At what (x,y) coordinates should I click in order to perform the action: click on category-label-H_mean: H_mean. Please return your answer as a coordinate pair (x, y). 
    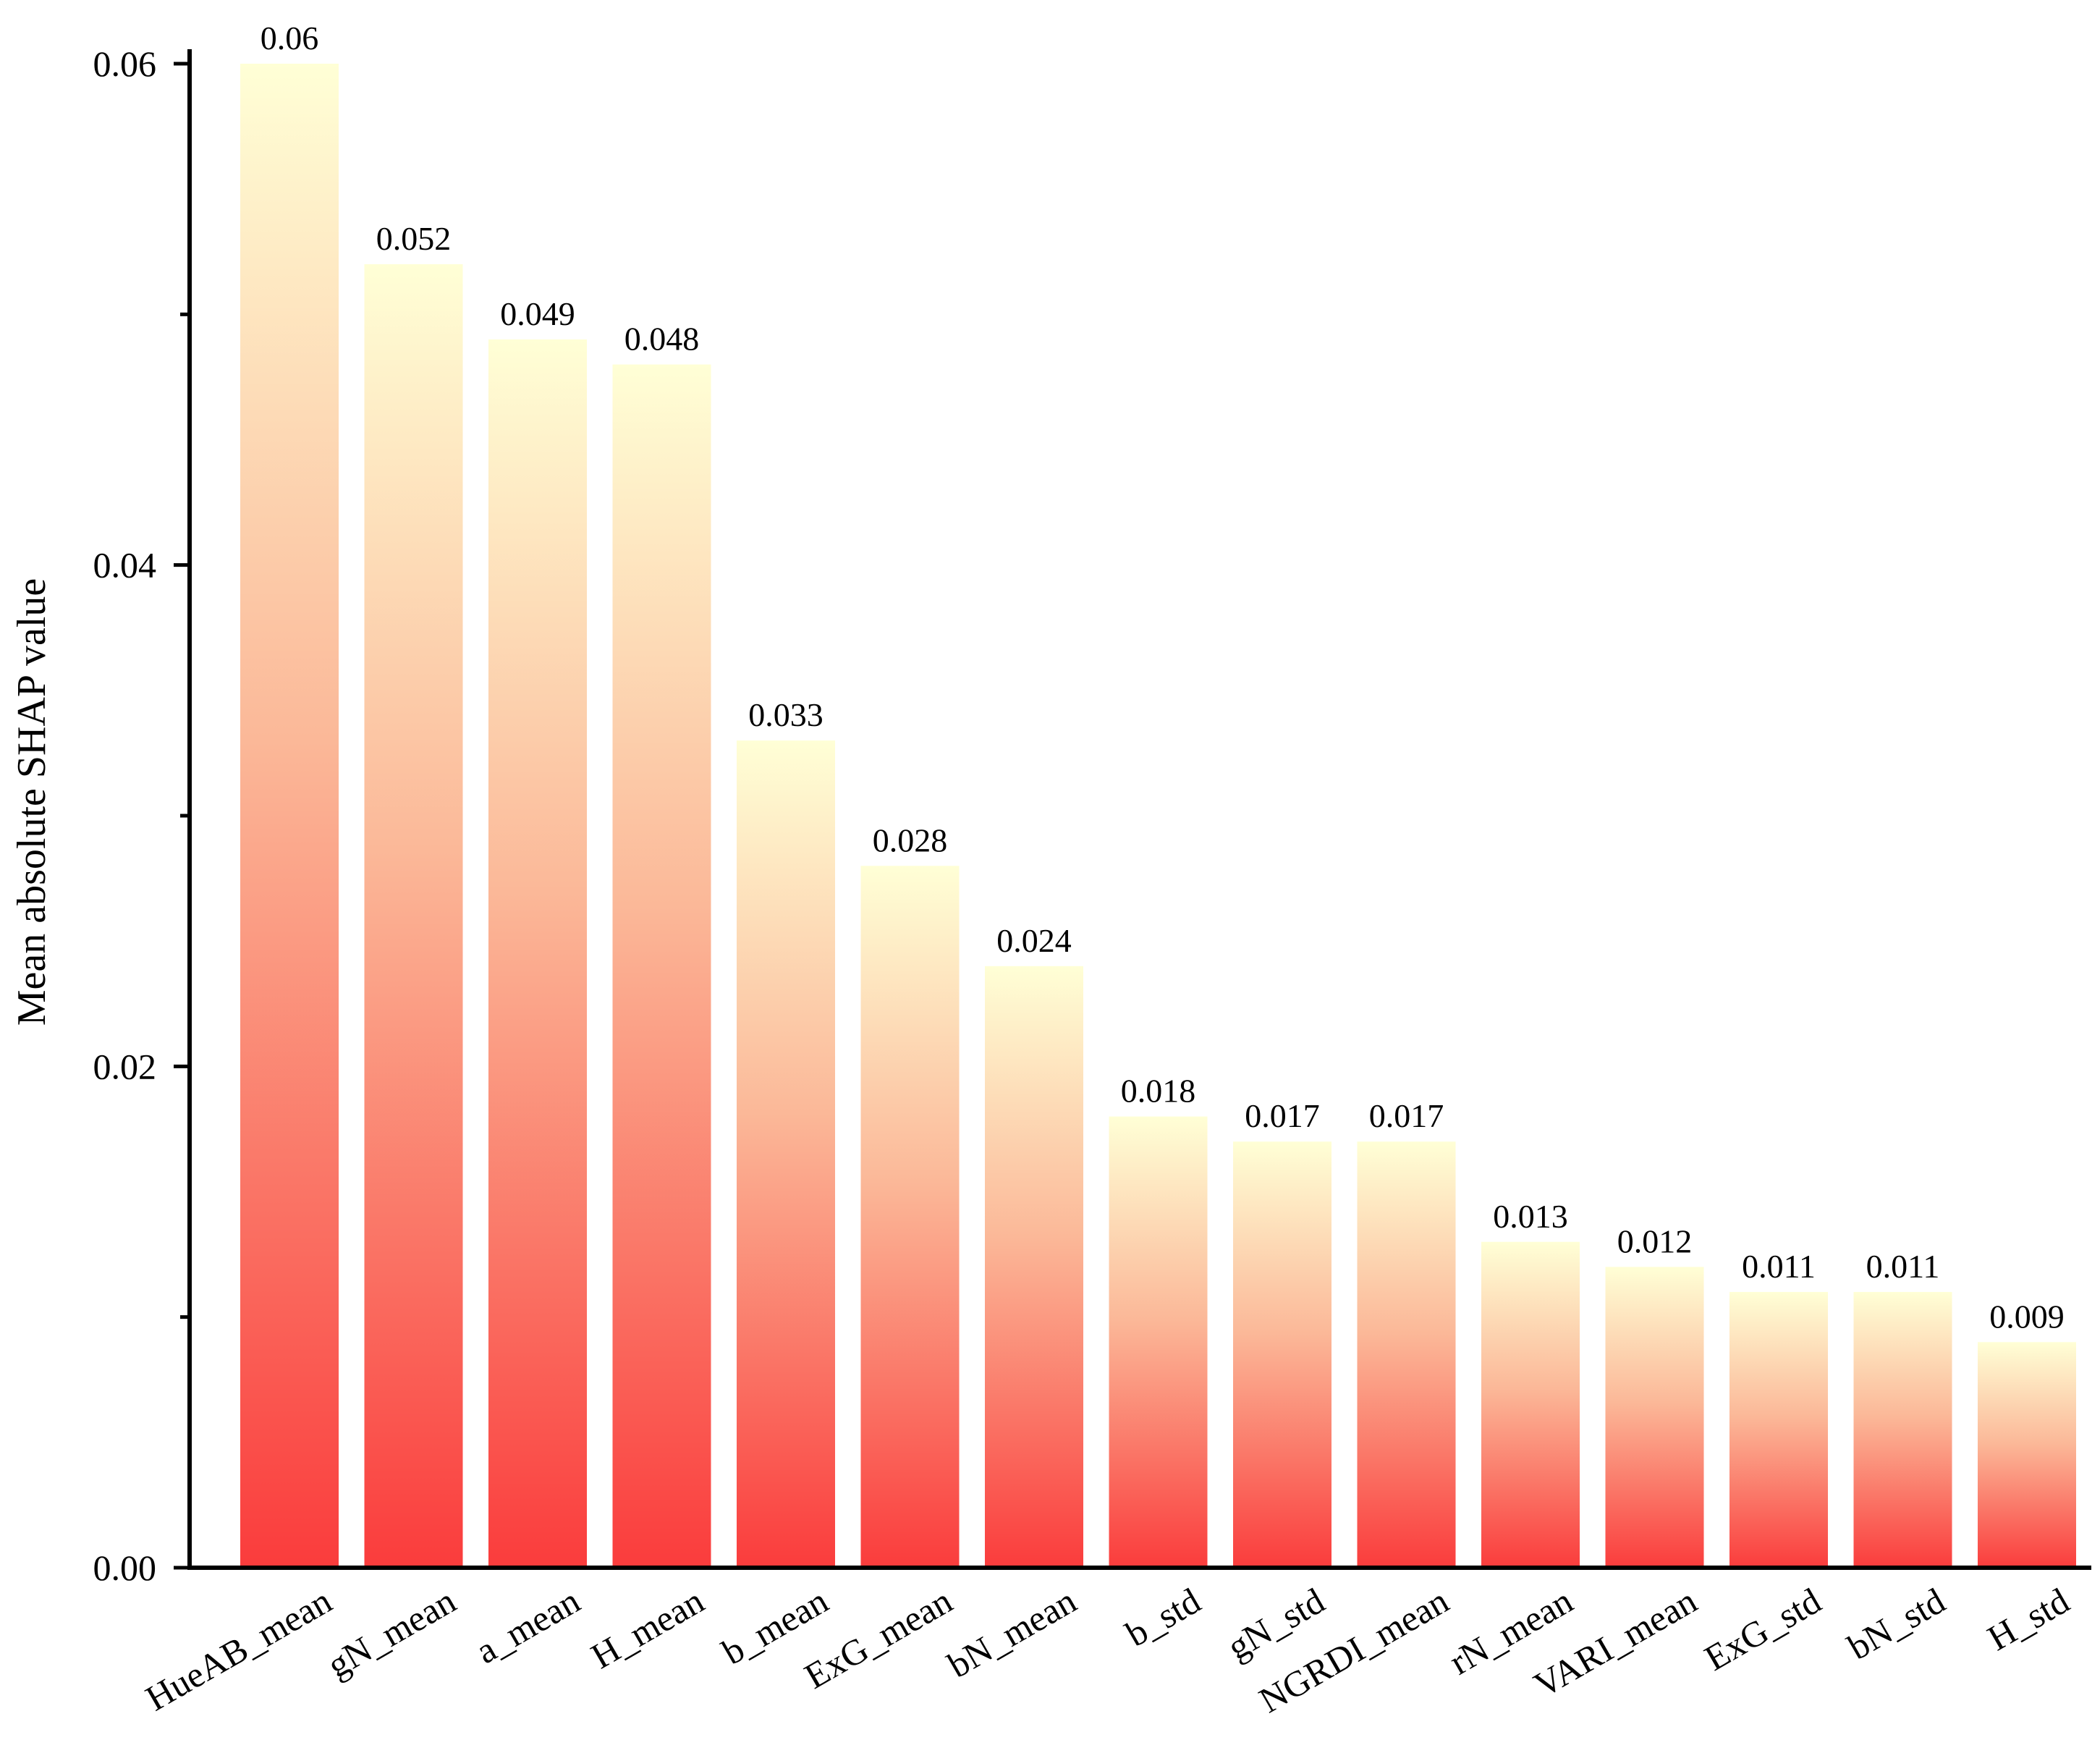
    Looking at the image, I should click on (648, 1628).